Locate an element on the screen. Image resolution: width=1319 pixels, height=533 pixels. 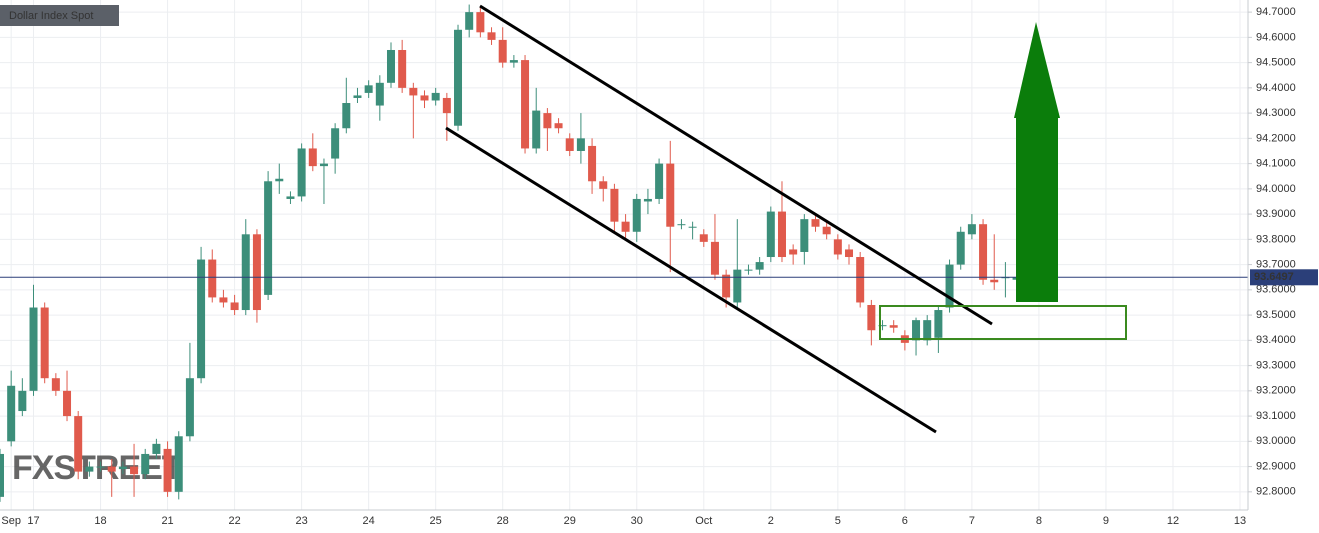
y-tick-label: 94.3000 is located at coordinates (1276, 113).